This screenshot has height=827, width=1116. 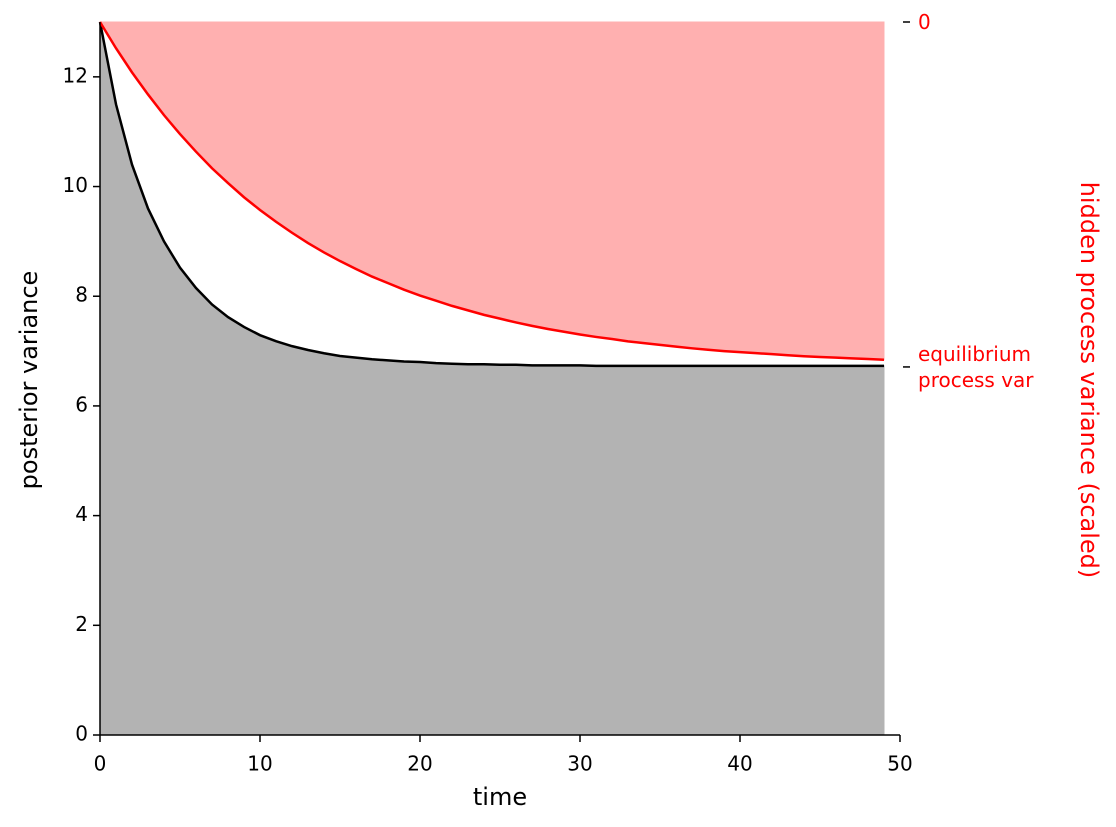 What do you see at coordinates (75, 75) in the screenshot?
I see `y-tick-label: 12` at bounding box center [75, 75].